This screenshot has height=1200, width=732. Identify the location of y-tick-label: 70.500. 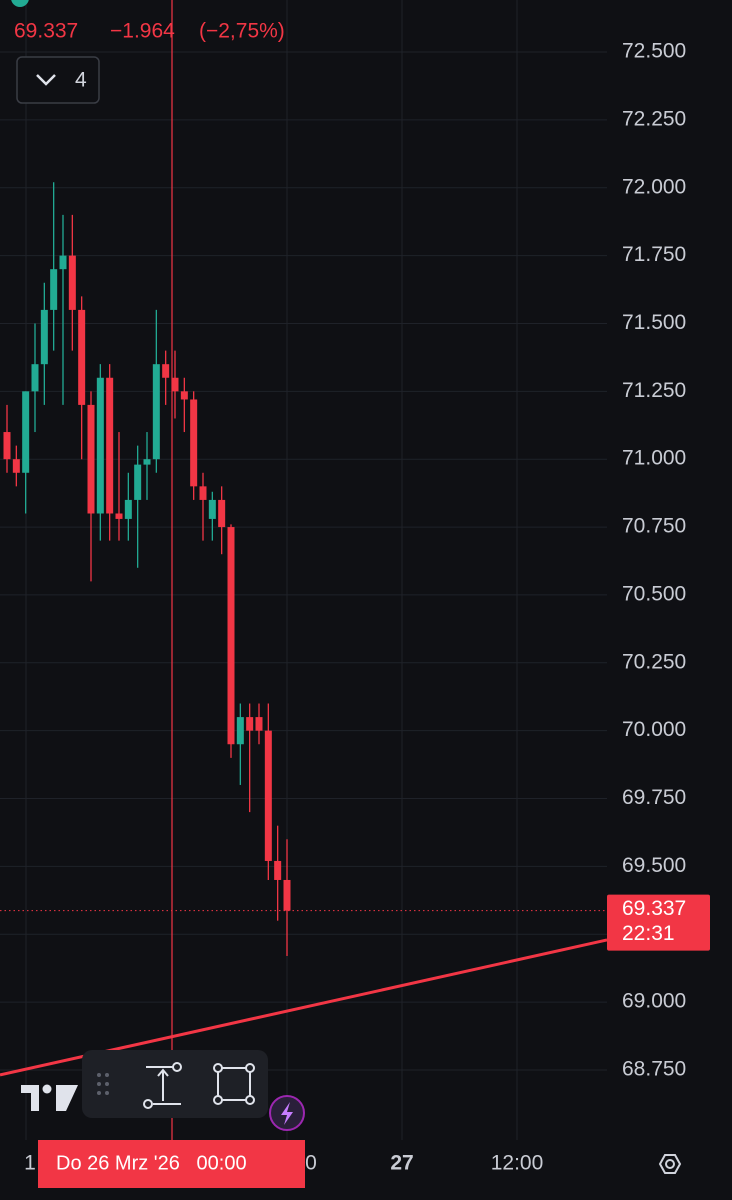
(654, 593).